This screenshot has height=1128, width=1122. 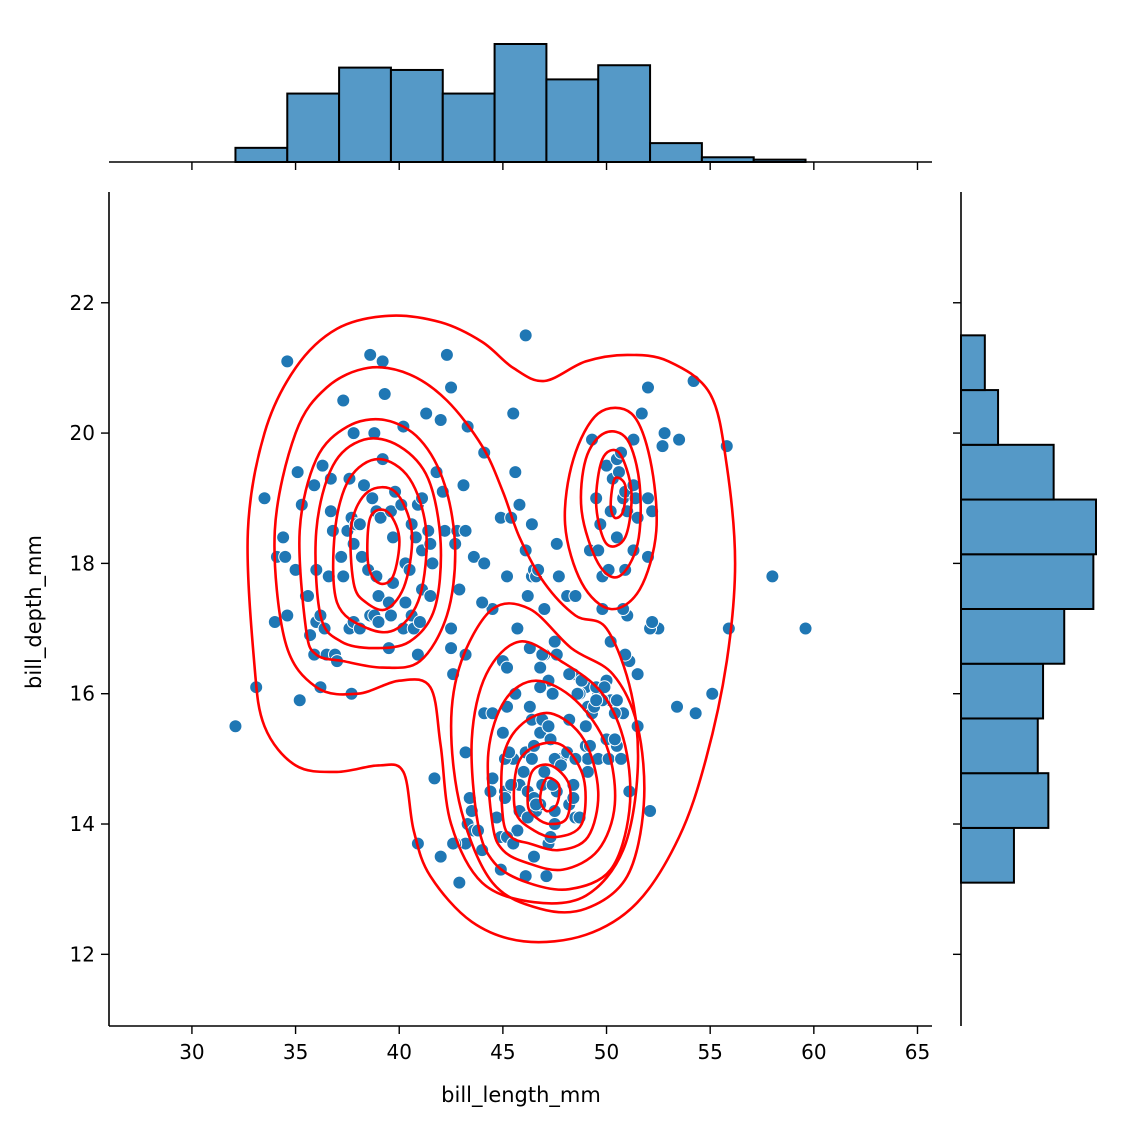 I want to click on y-tick-label: 20, so click(x=82, y=433).